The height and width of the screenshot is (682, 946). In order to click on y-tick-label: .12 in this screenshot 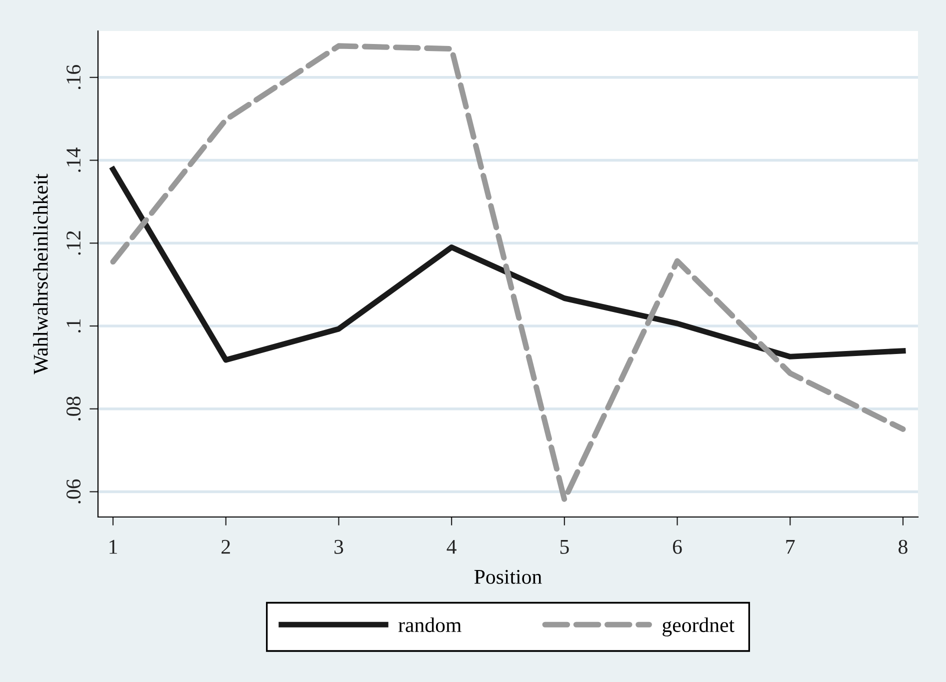, I will do `click(73, 243)`.